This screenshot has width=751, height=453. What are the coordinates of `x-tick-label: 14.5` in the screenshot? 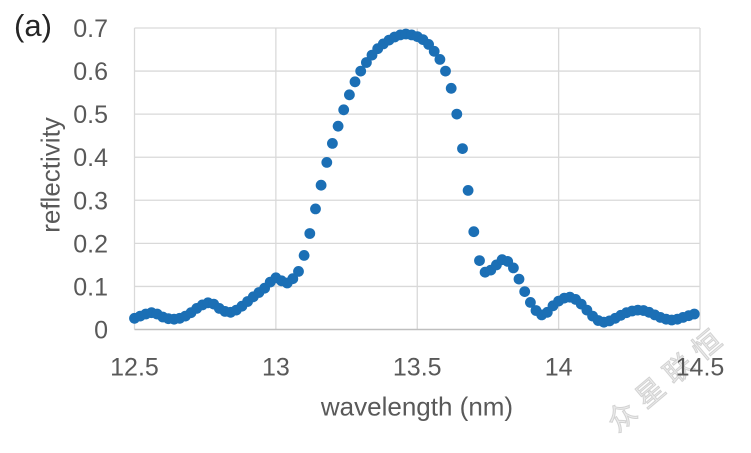 It's located at (700, 368).